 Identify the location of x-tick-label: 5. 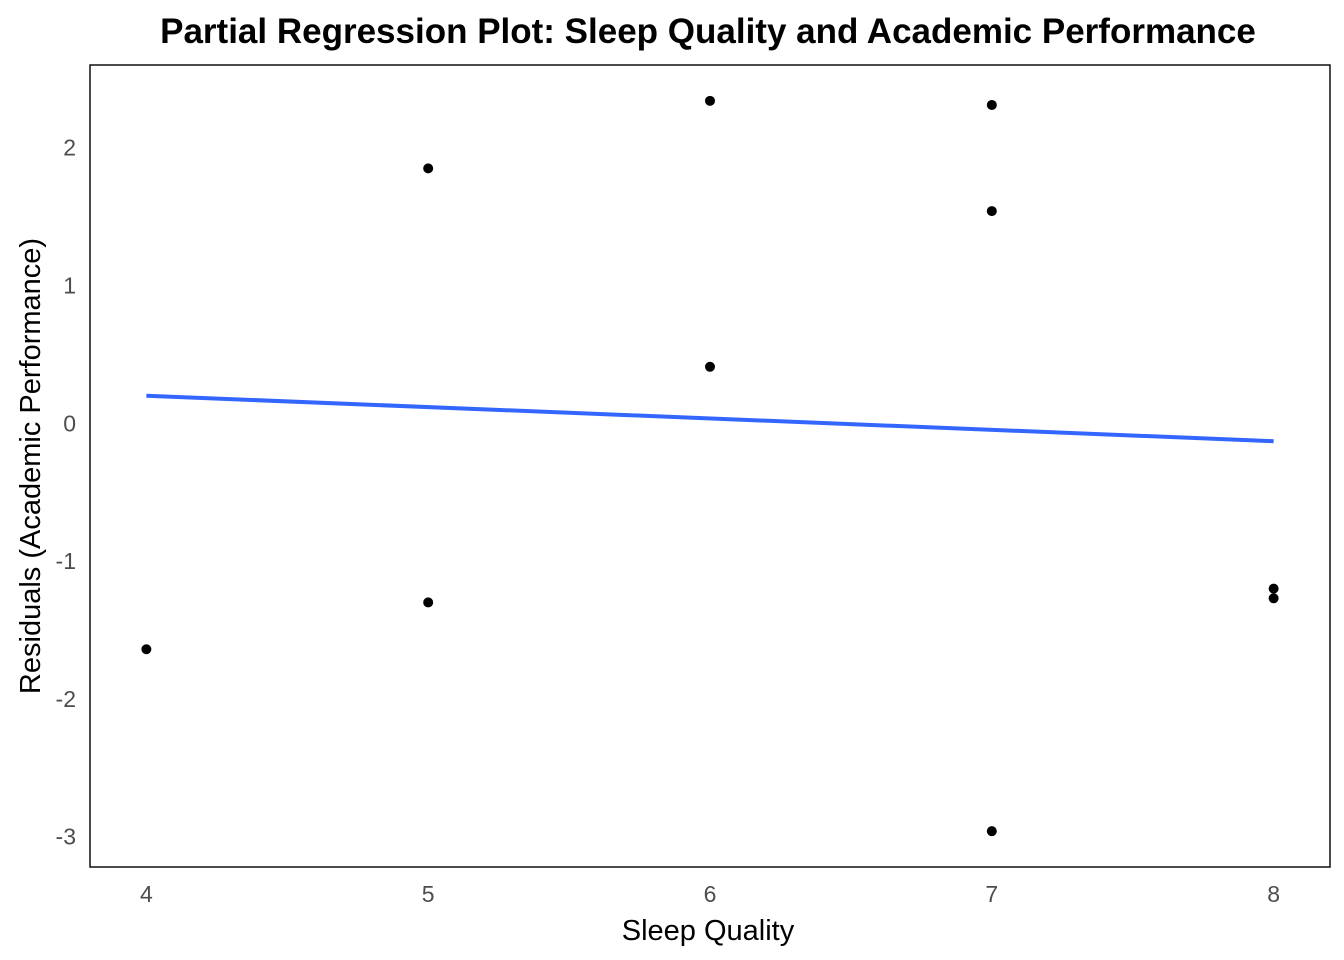
(428, 894).